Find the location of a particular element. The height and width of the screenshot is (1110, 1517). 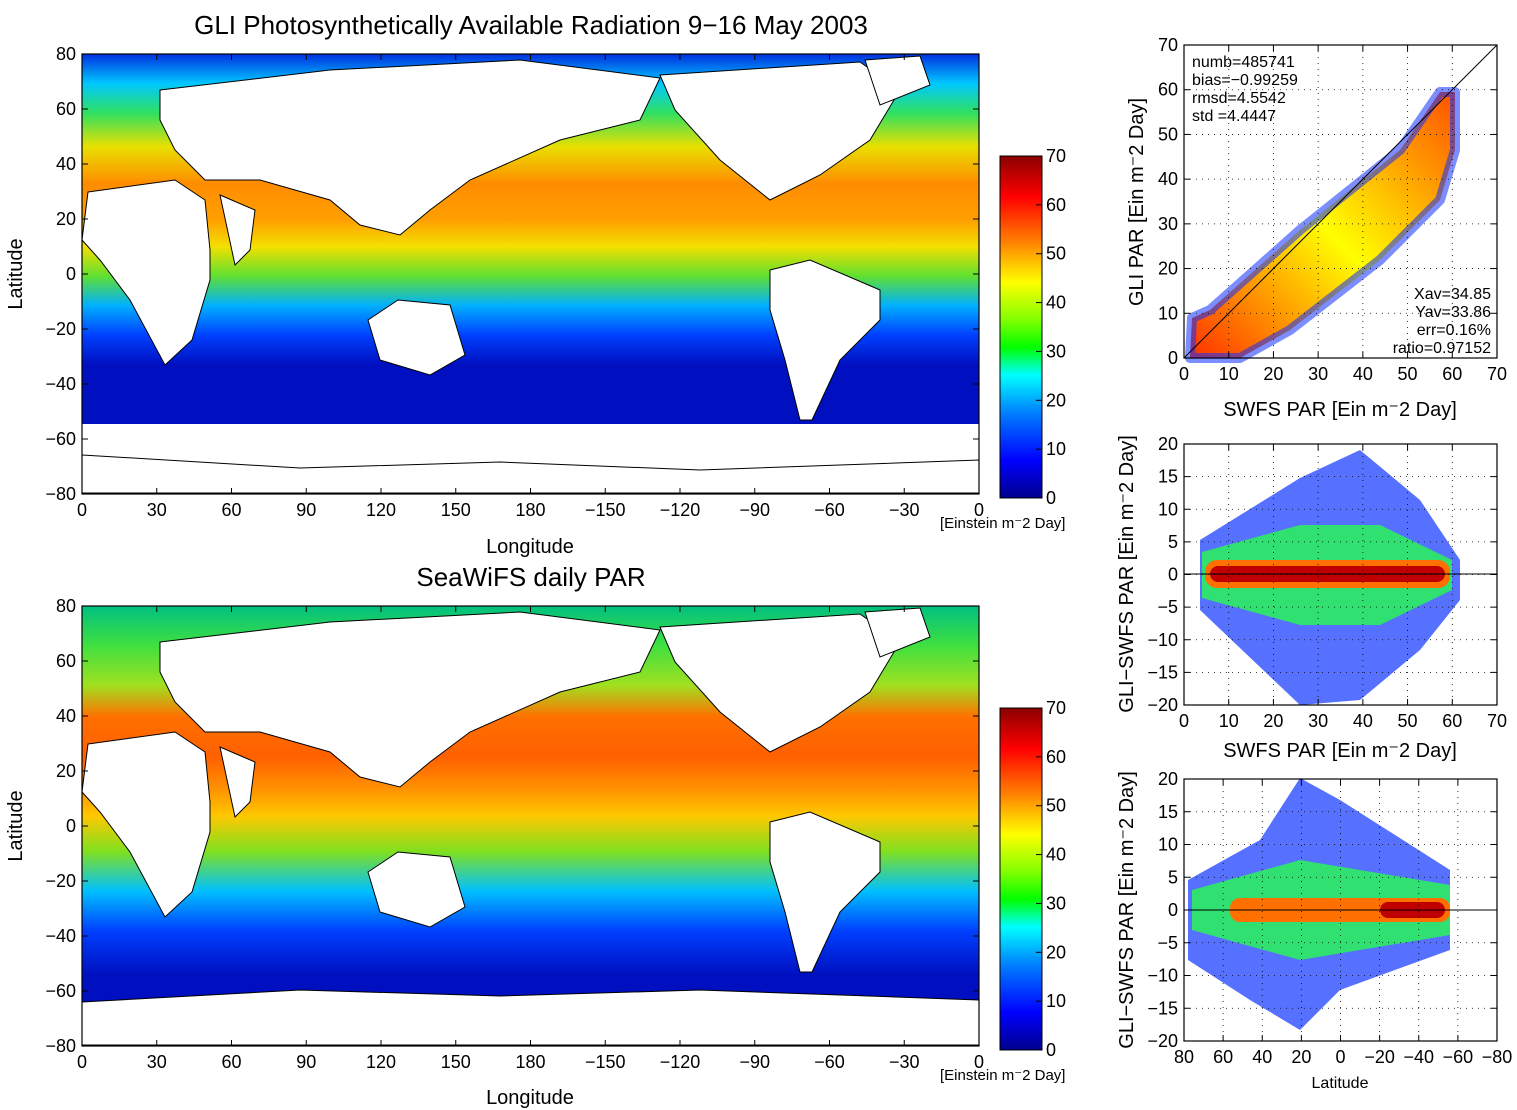

scatter2-ytick-label: −10 is located at coordinates (1162, 640).